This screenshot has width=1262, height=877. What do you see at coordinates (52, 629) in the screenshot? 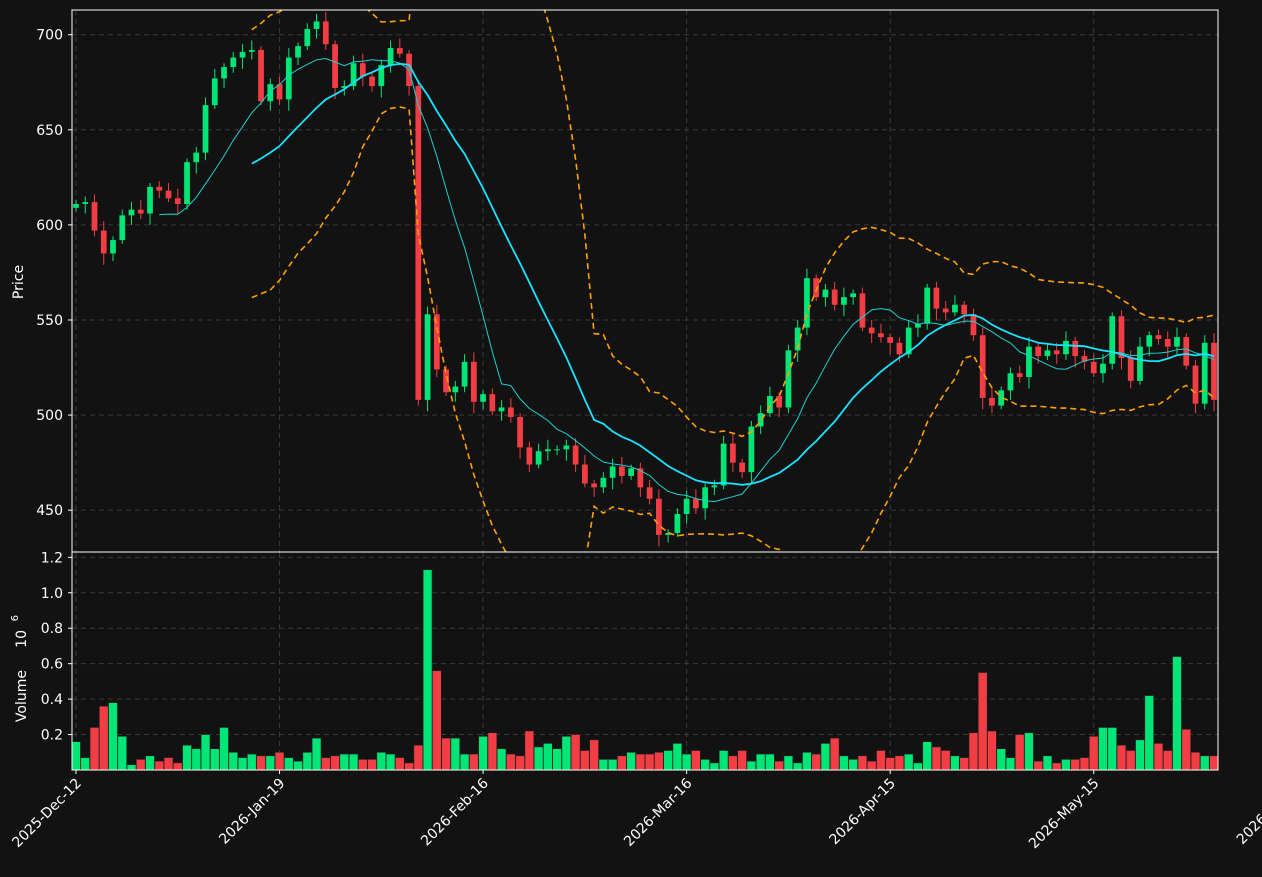
I see `volume-tick-label: 0.8` at bounding box center [52, 629].